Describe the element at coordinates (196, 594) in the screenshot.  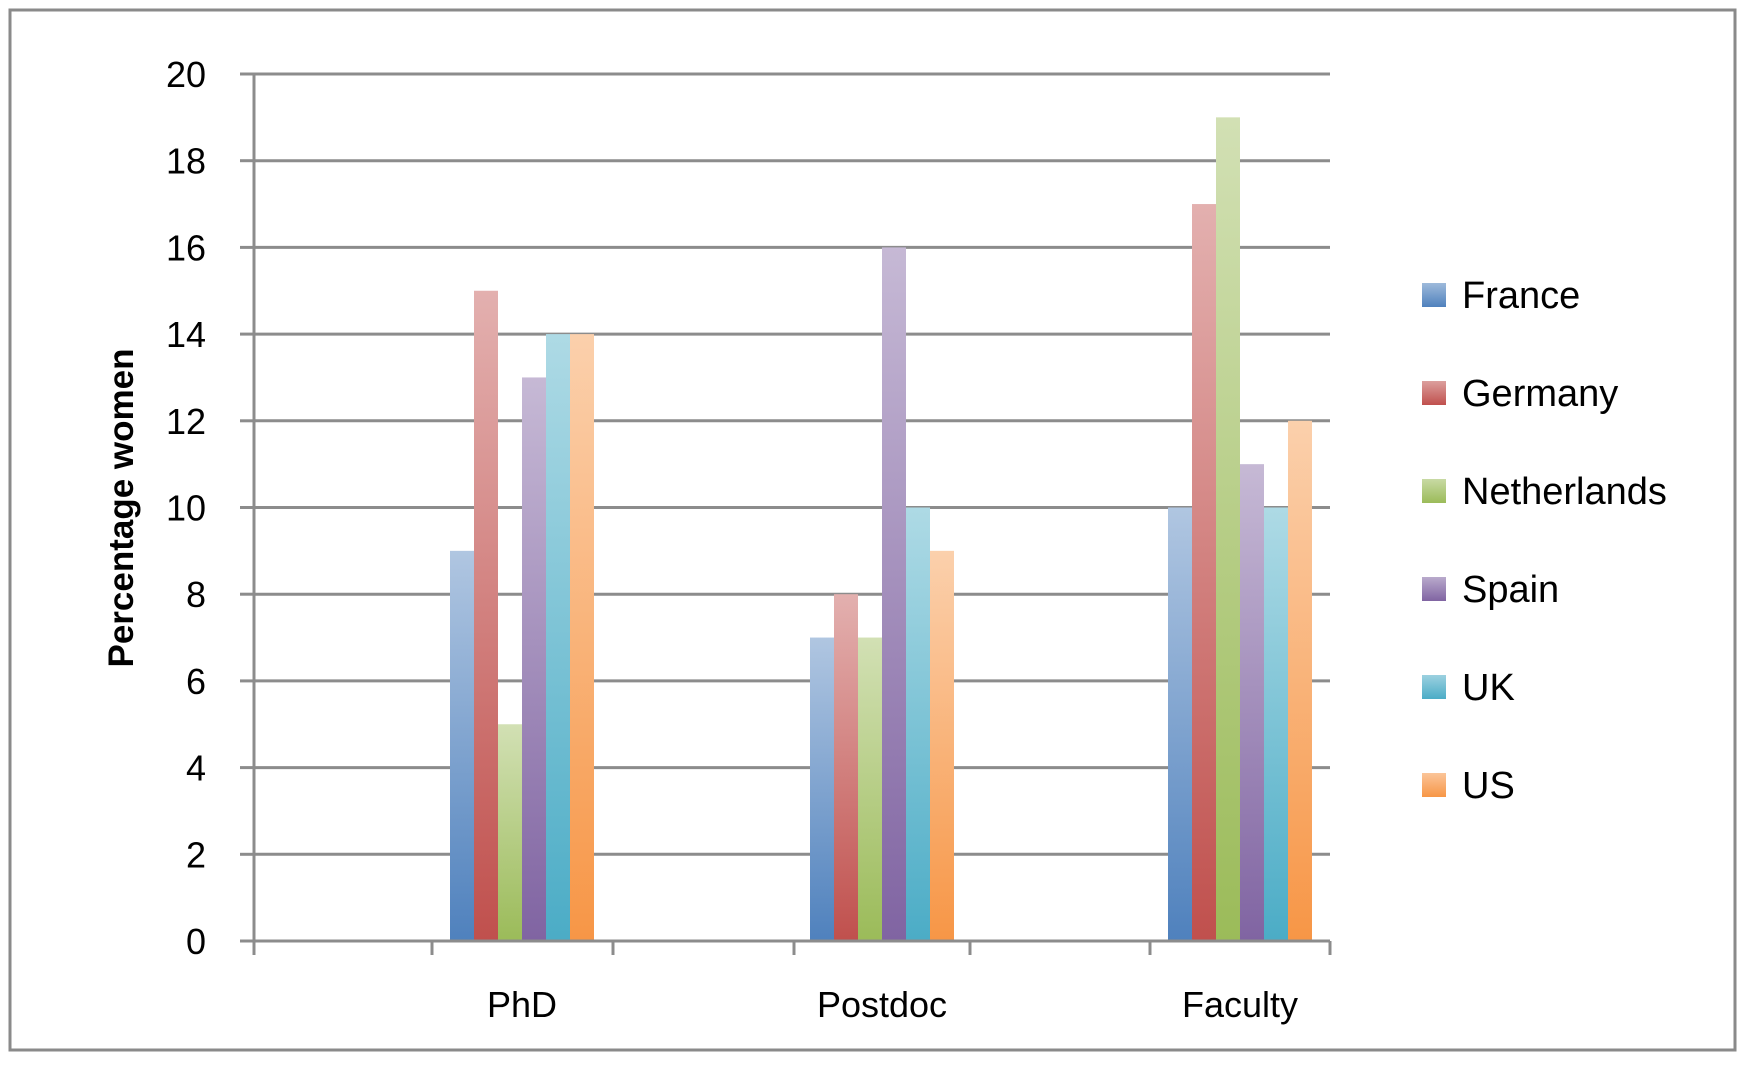
I see `y-tick-label: 8` at that location.